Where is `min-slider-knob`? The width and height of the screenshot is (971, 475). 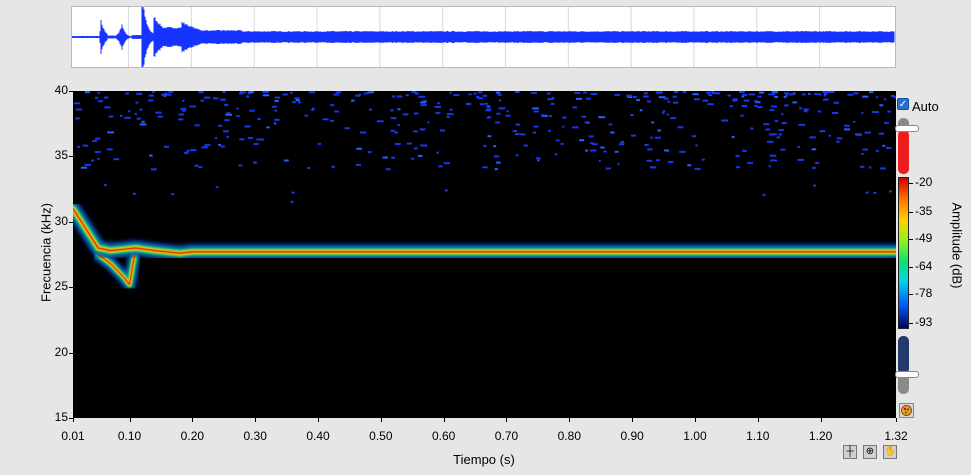 min-slider-knob is located at coordinates (907, 374).